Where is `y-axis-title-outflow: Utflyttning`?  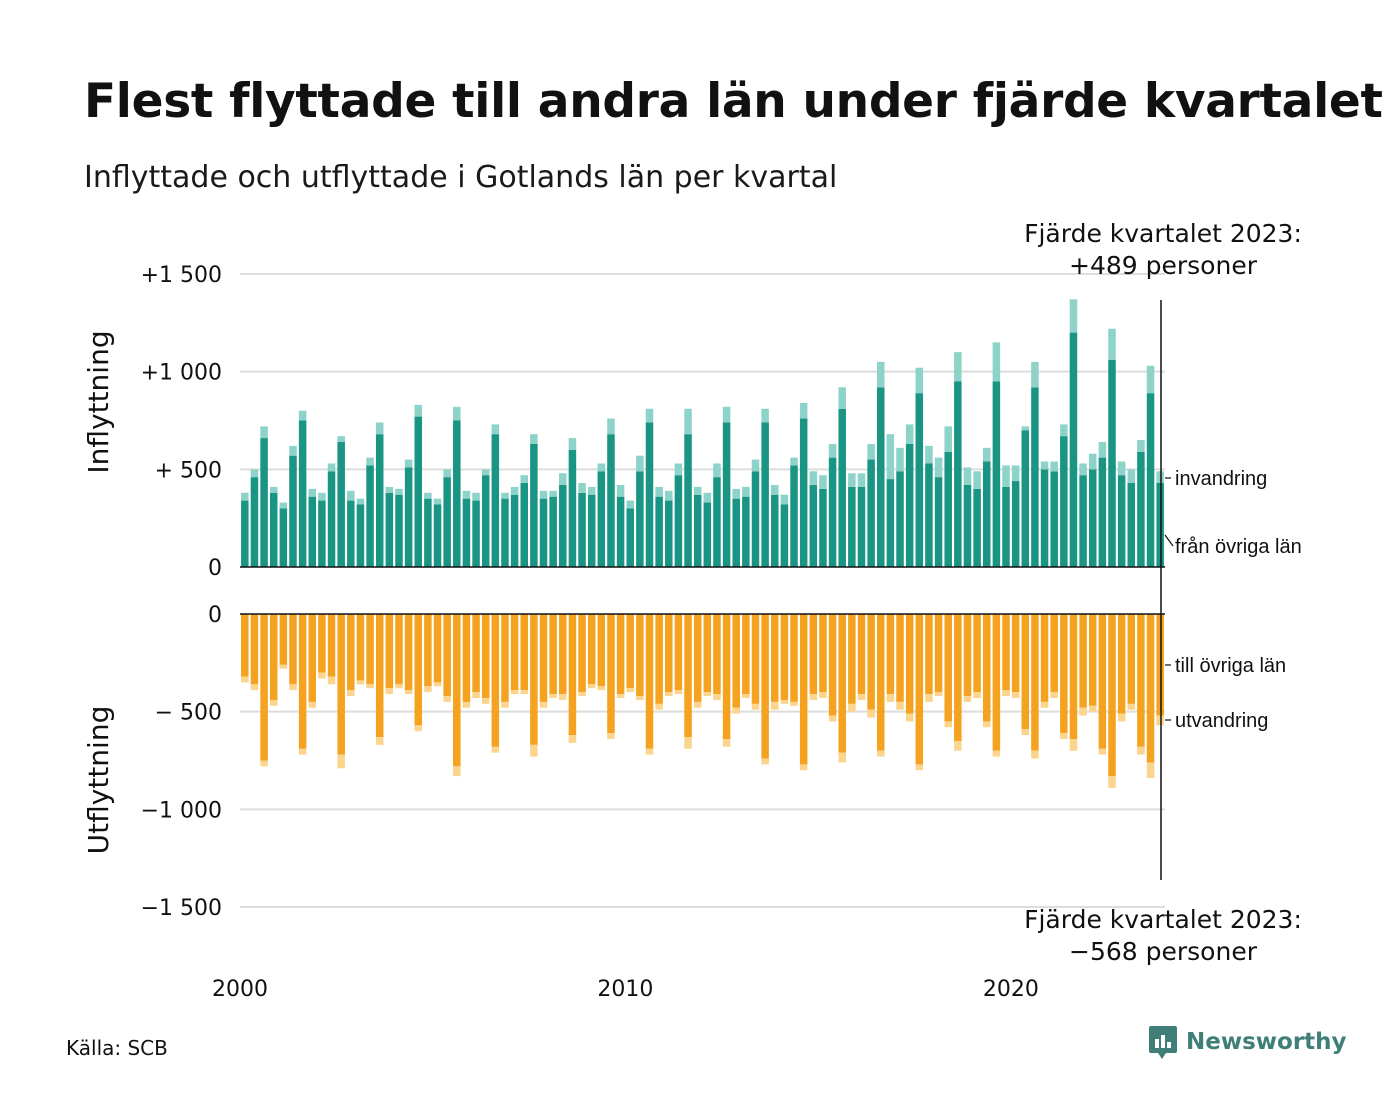 y-axis-title-outflow: Utflyttning is located at coordinates (98, 780).